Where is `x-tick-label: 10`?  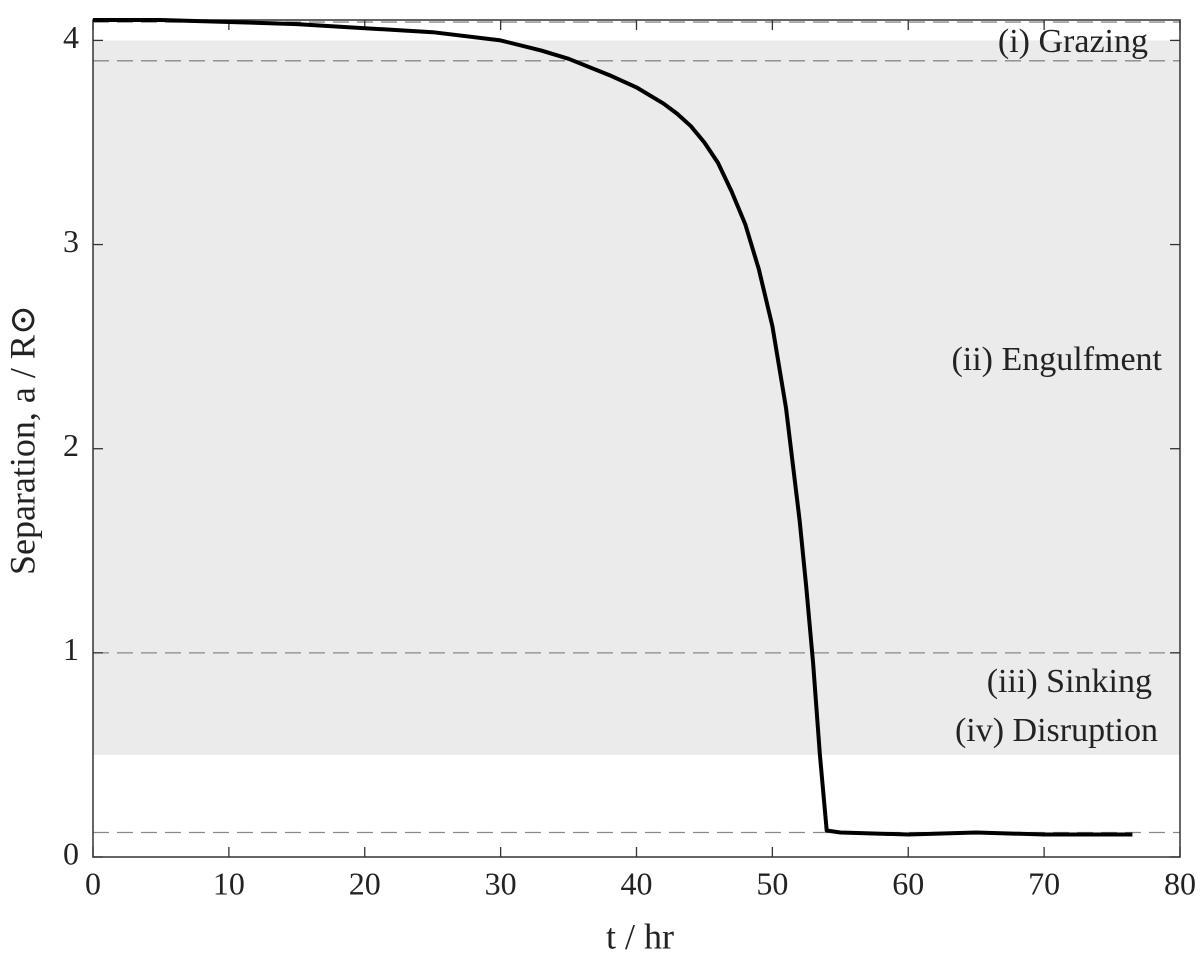
x-tick-label: 10 is located at coordinates (229, 883).